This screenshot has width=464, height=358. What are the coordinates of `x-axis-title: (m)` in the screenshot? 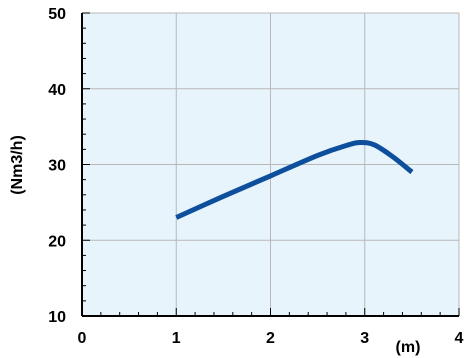 It's located at (408, 347).